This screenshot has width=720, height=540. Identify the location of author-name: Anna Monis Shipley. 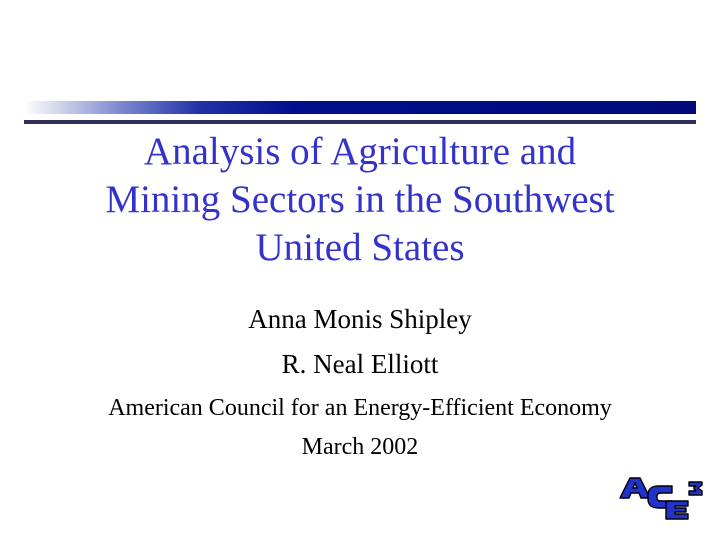
(360, 319).